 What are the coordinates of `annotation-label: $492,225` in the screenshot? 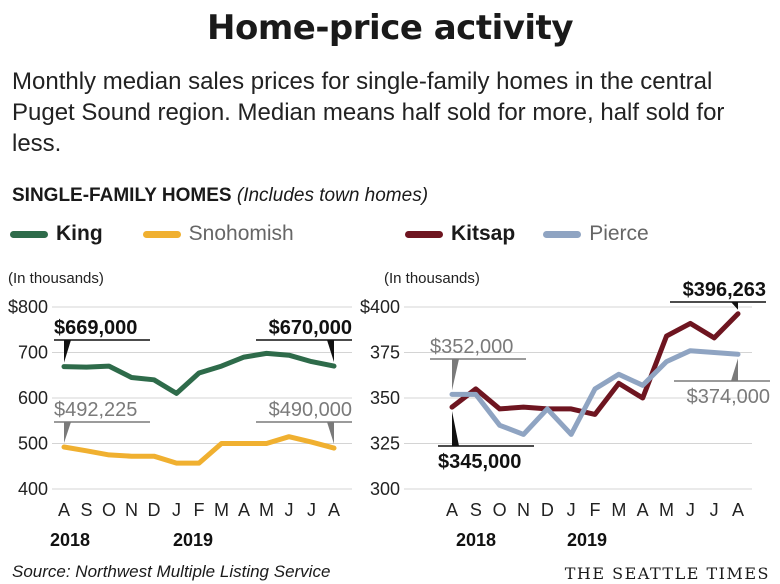 It's located at (95, 410).